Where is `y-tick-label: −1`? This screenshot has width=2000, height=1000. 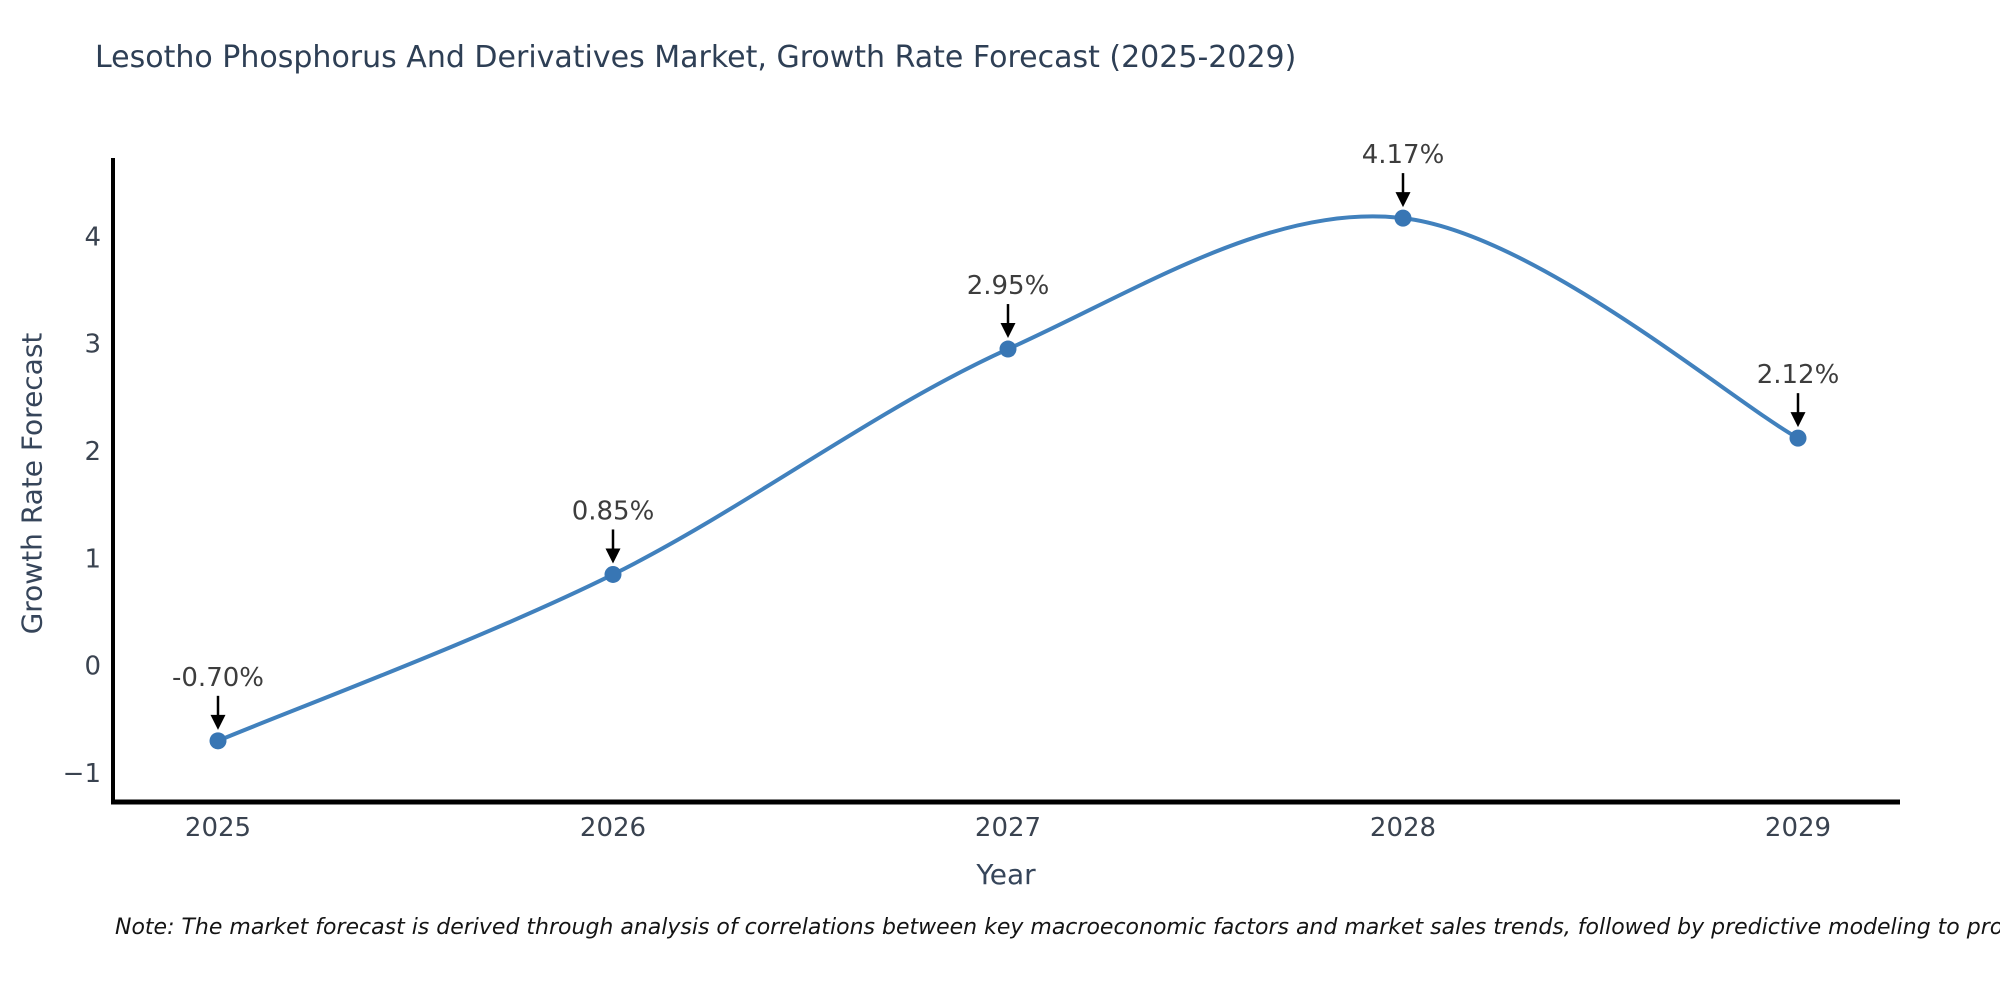 y-tick-label: −1 is located at coordinates (82, 774).